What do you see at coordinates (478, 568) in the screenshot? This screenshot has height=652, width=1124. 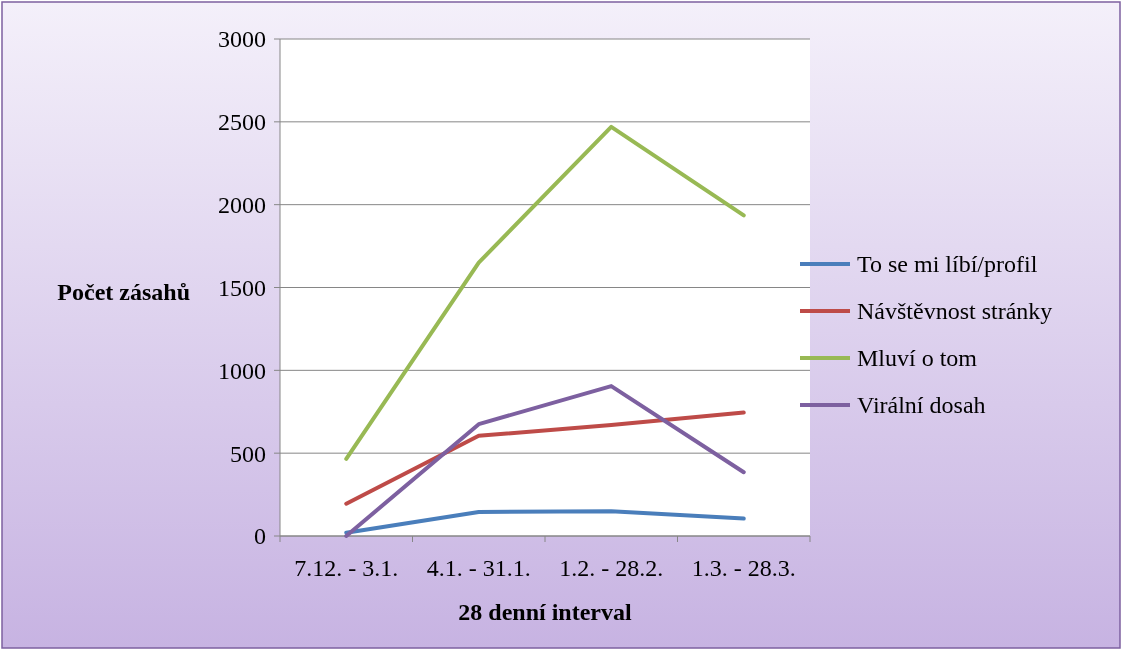 I see `x-tick-label: 4.1. - 31.1.` at bounding box center [478, 568].